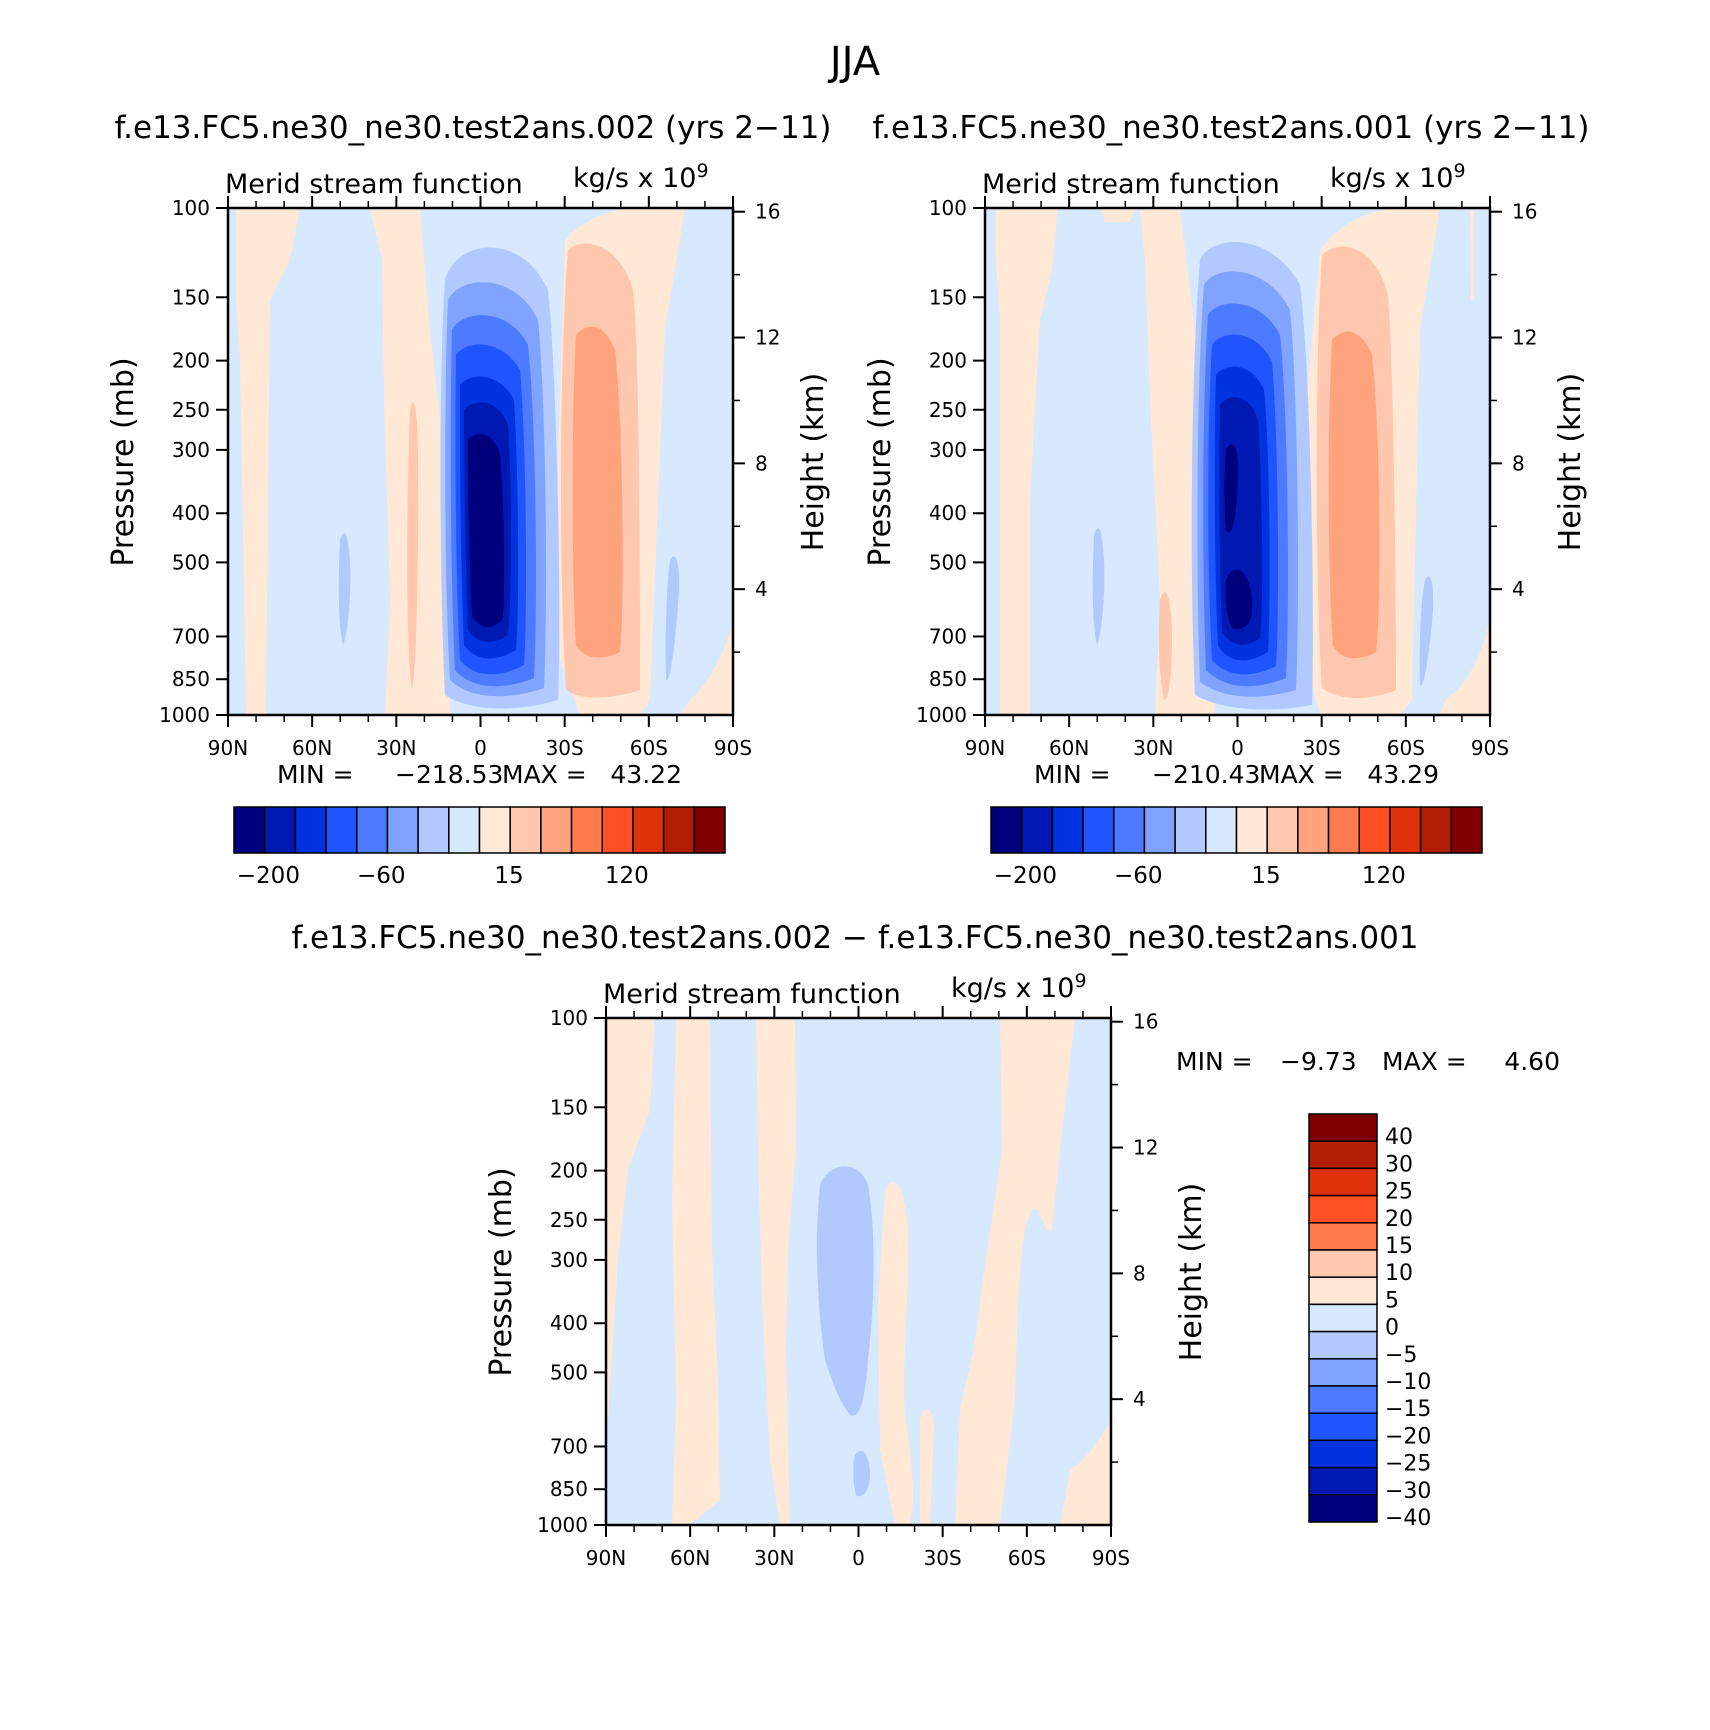 The image size is (1710, 1730). I want to click on panel-c-neg-blob-main, so click(845, 1291).